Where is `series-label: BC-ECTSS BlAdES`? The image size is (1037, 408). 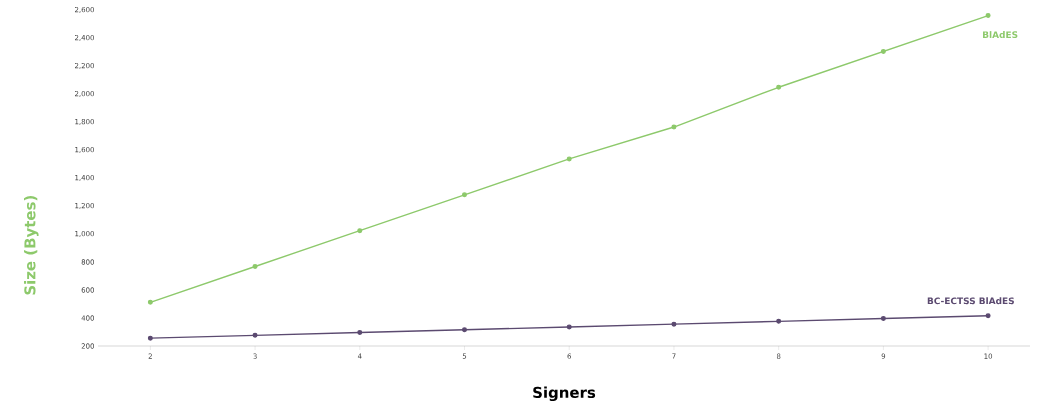 series-label: BC-ECTSS BlAdES is located at coordinates (970, 301).